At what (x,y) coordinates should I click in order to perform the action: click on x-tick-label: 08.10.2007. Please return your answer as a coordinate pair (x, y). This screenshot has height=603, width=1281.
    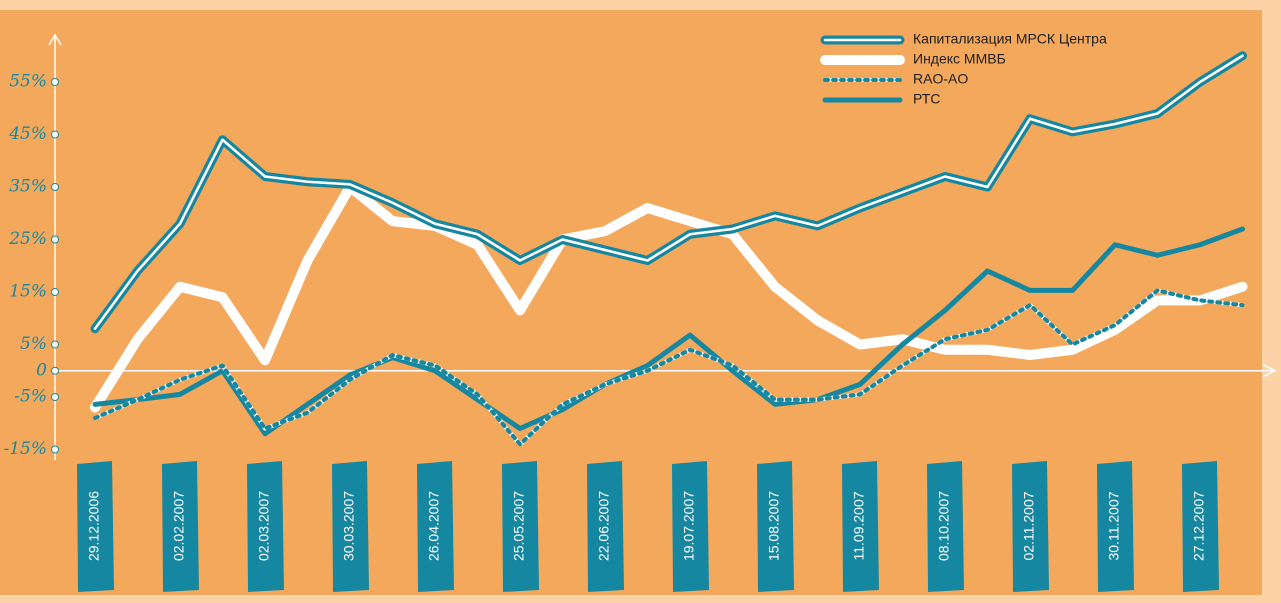
    Looking at the image, I should click on (944, 526).